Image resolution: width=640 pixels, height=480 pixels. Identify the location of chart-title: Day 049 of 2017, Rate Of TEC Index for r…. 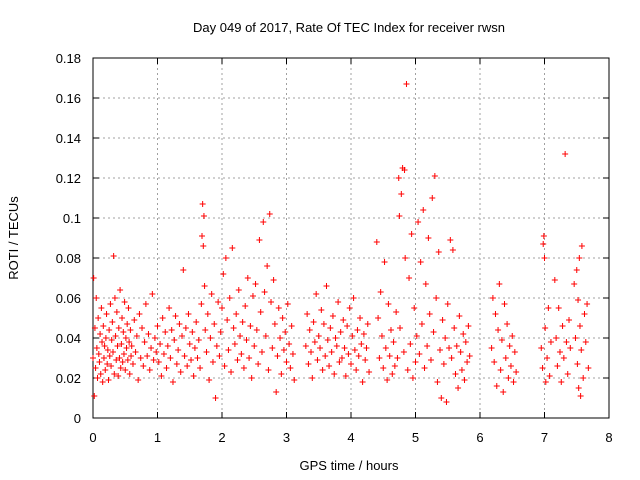
(349, 27).